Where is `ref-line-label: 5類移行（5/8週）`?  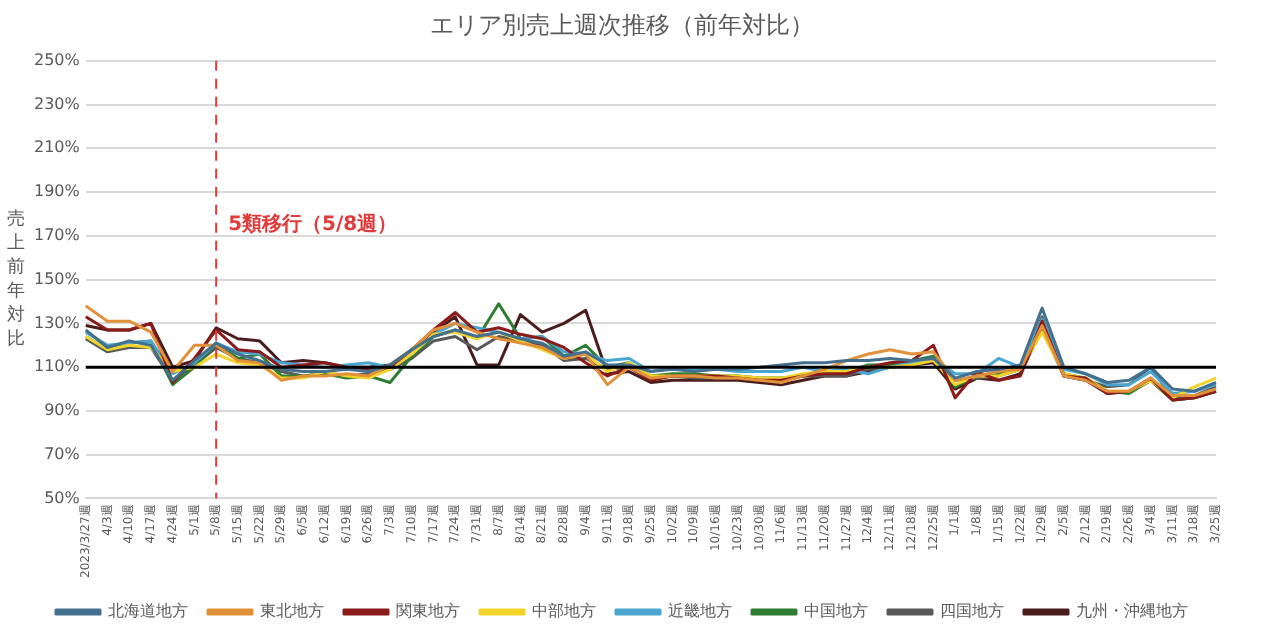
ref-line-label: 5類移行（5/8週） is located at coordinates (313, 224).